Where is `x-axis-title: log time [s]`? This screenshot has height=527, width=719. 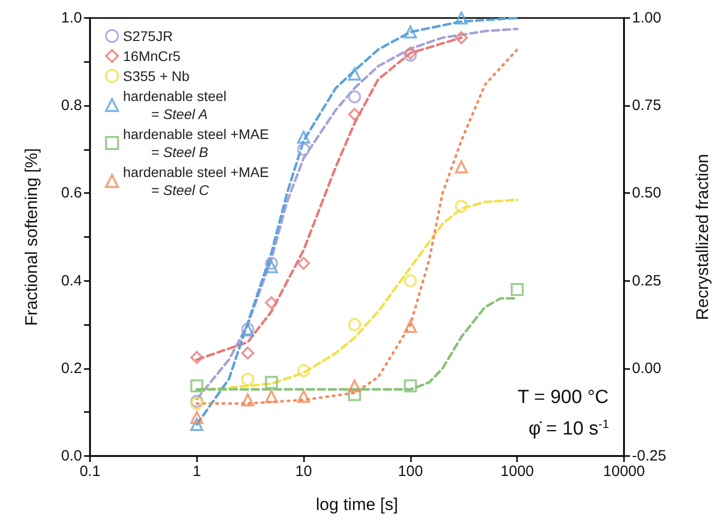
x-axis-title: log time [s] is located at coordinates (357, 504).